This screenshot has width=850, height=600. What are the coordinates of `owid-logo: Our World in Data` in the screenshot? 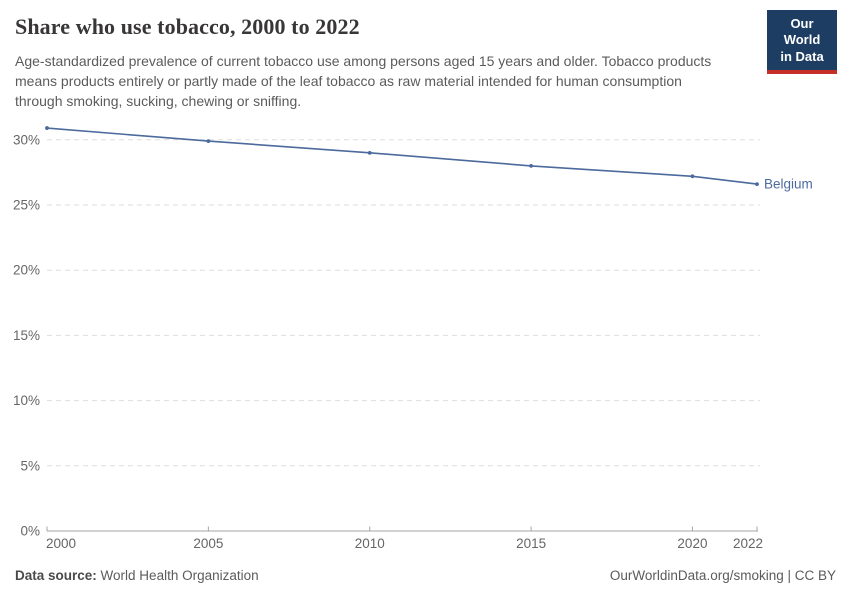 It's located at (802, 42).